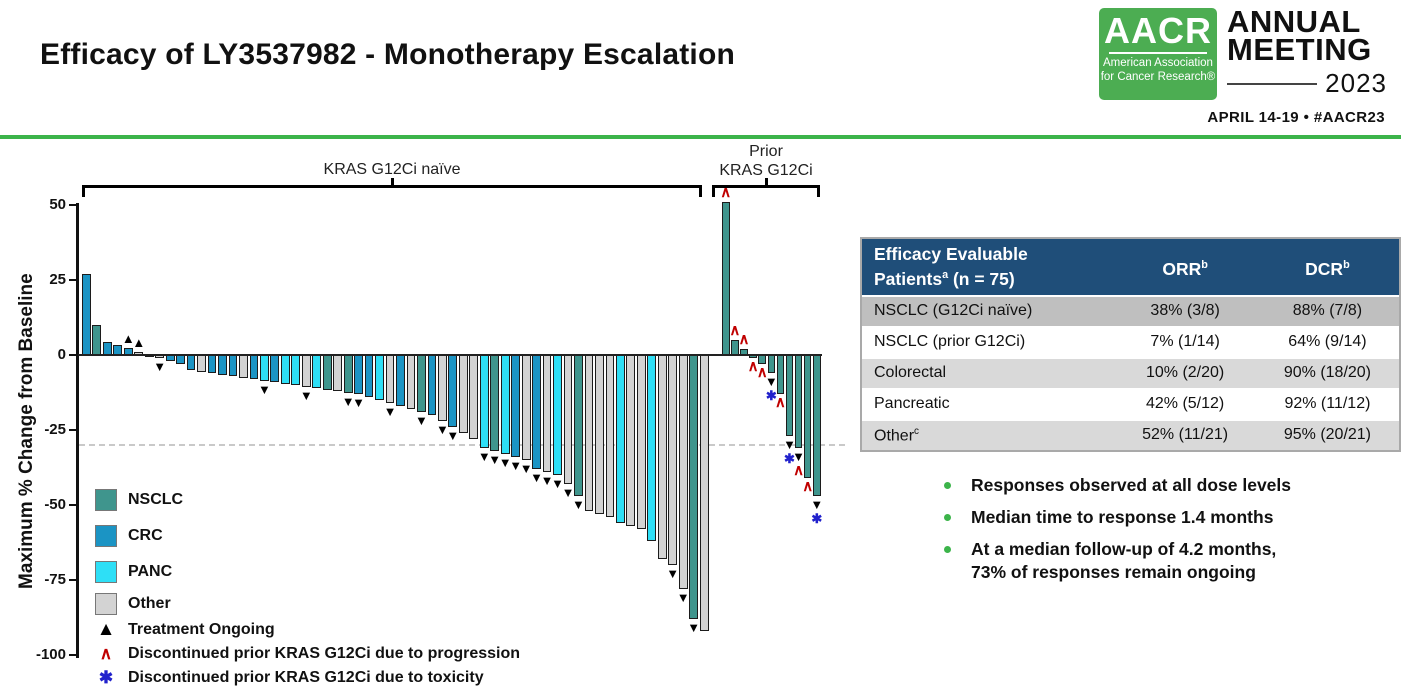 The width and height of the screenshot is (1401, 690). What do you see at coordinates (1130, 372) in the screenshot?
I see `table-row: Colorectal 10% (2/20) 90% (18/20)` at bounding box center [1130, 372].